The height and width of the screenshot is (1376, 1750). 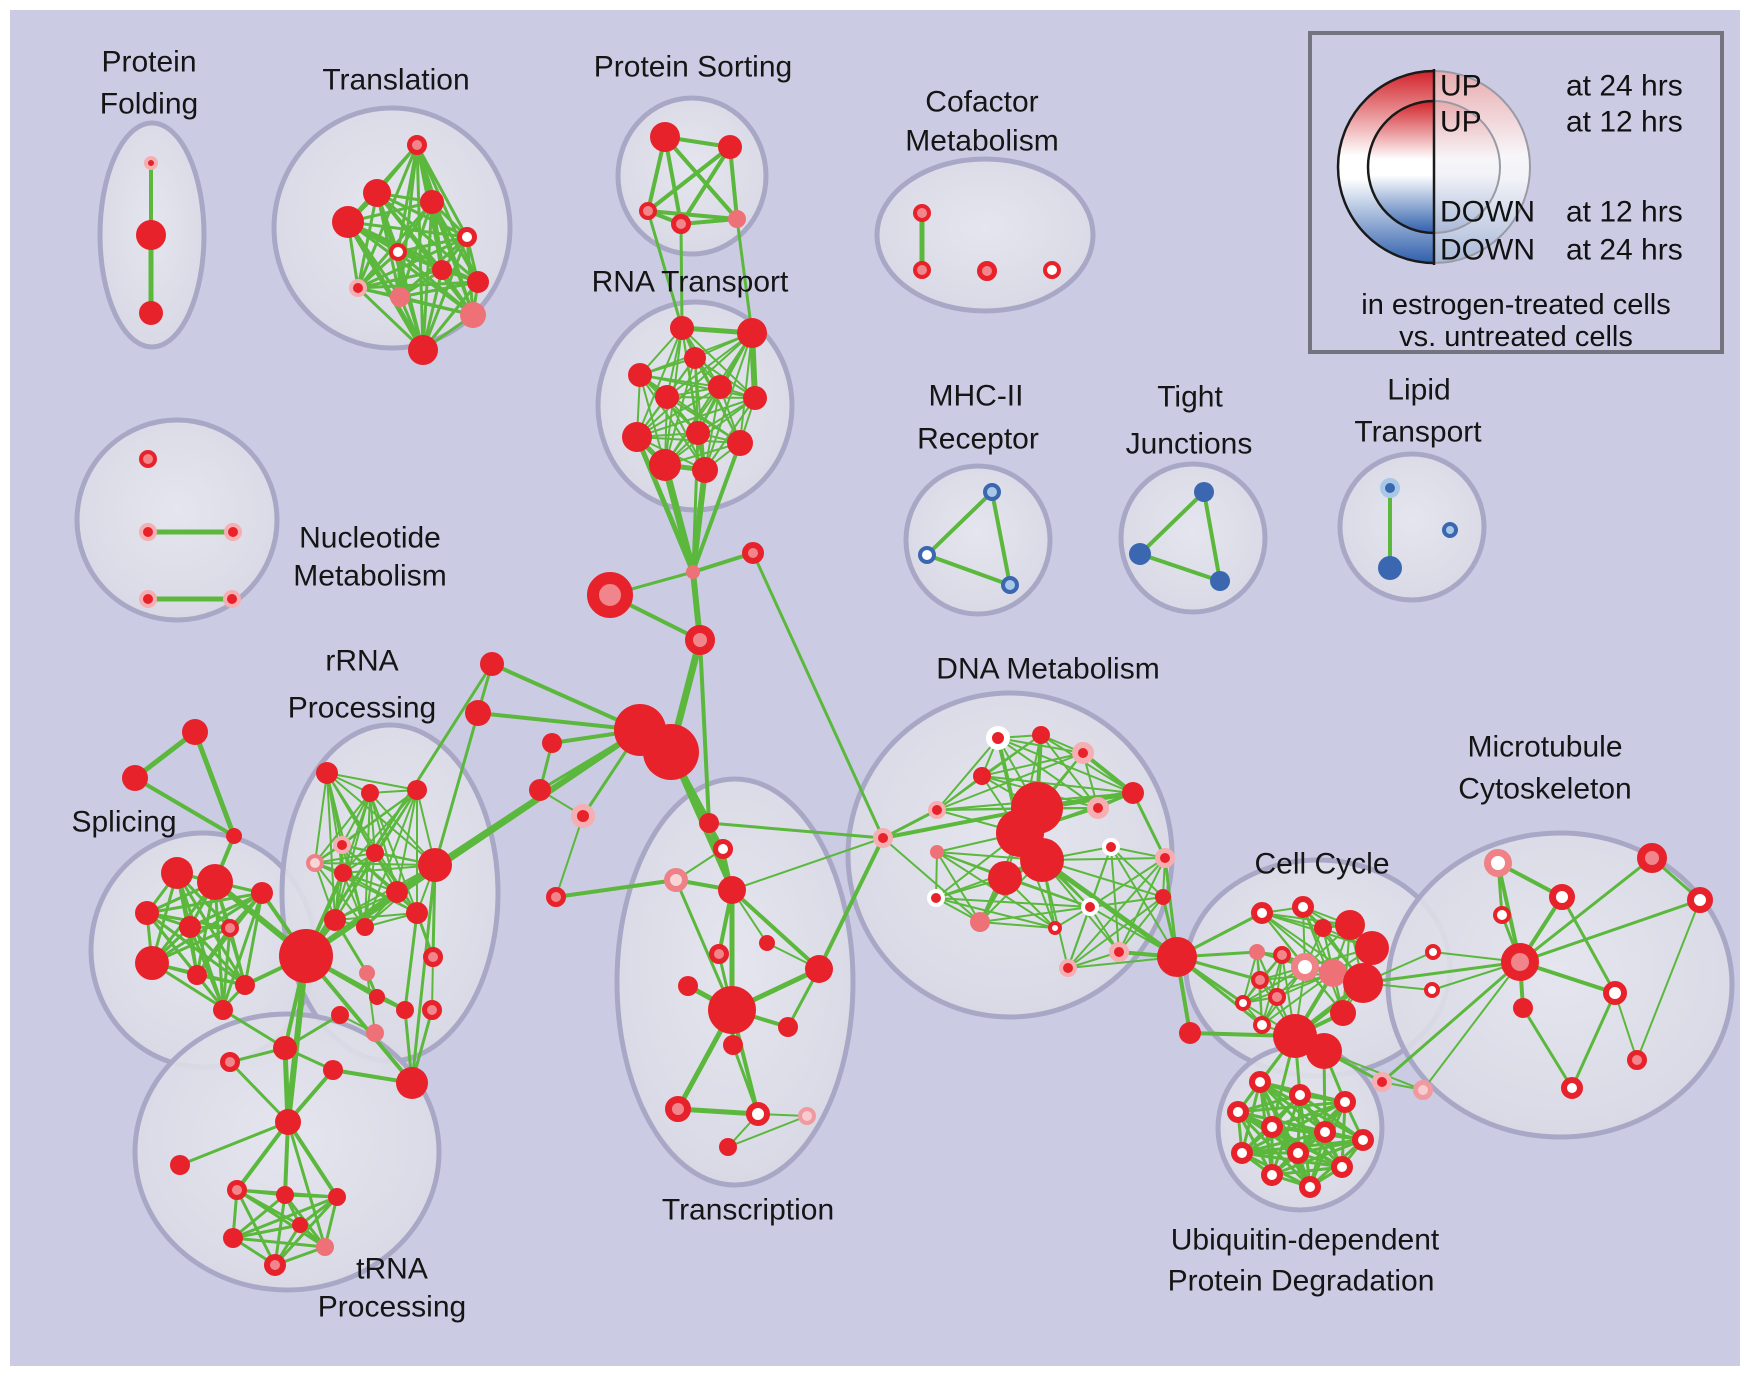 What do you see at coordinates (1544, 789) in the screenshot?
I see `cluster-label-microtubule-cytoskeleton-line1: Cytoskeleton` at bounding box center [1544, 789].